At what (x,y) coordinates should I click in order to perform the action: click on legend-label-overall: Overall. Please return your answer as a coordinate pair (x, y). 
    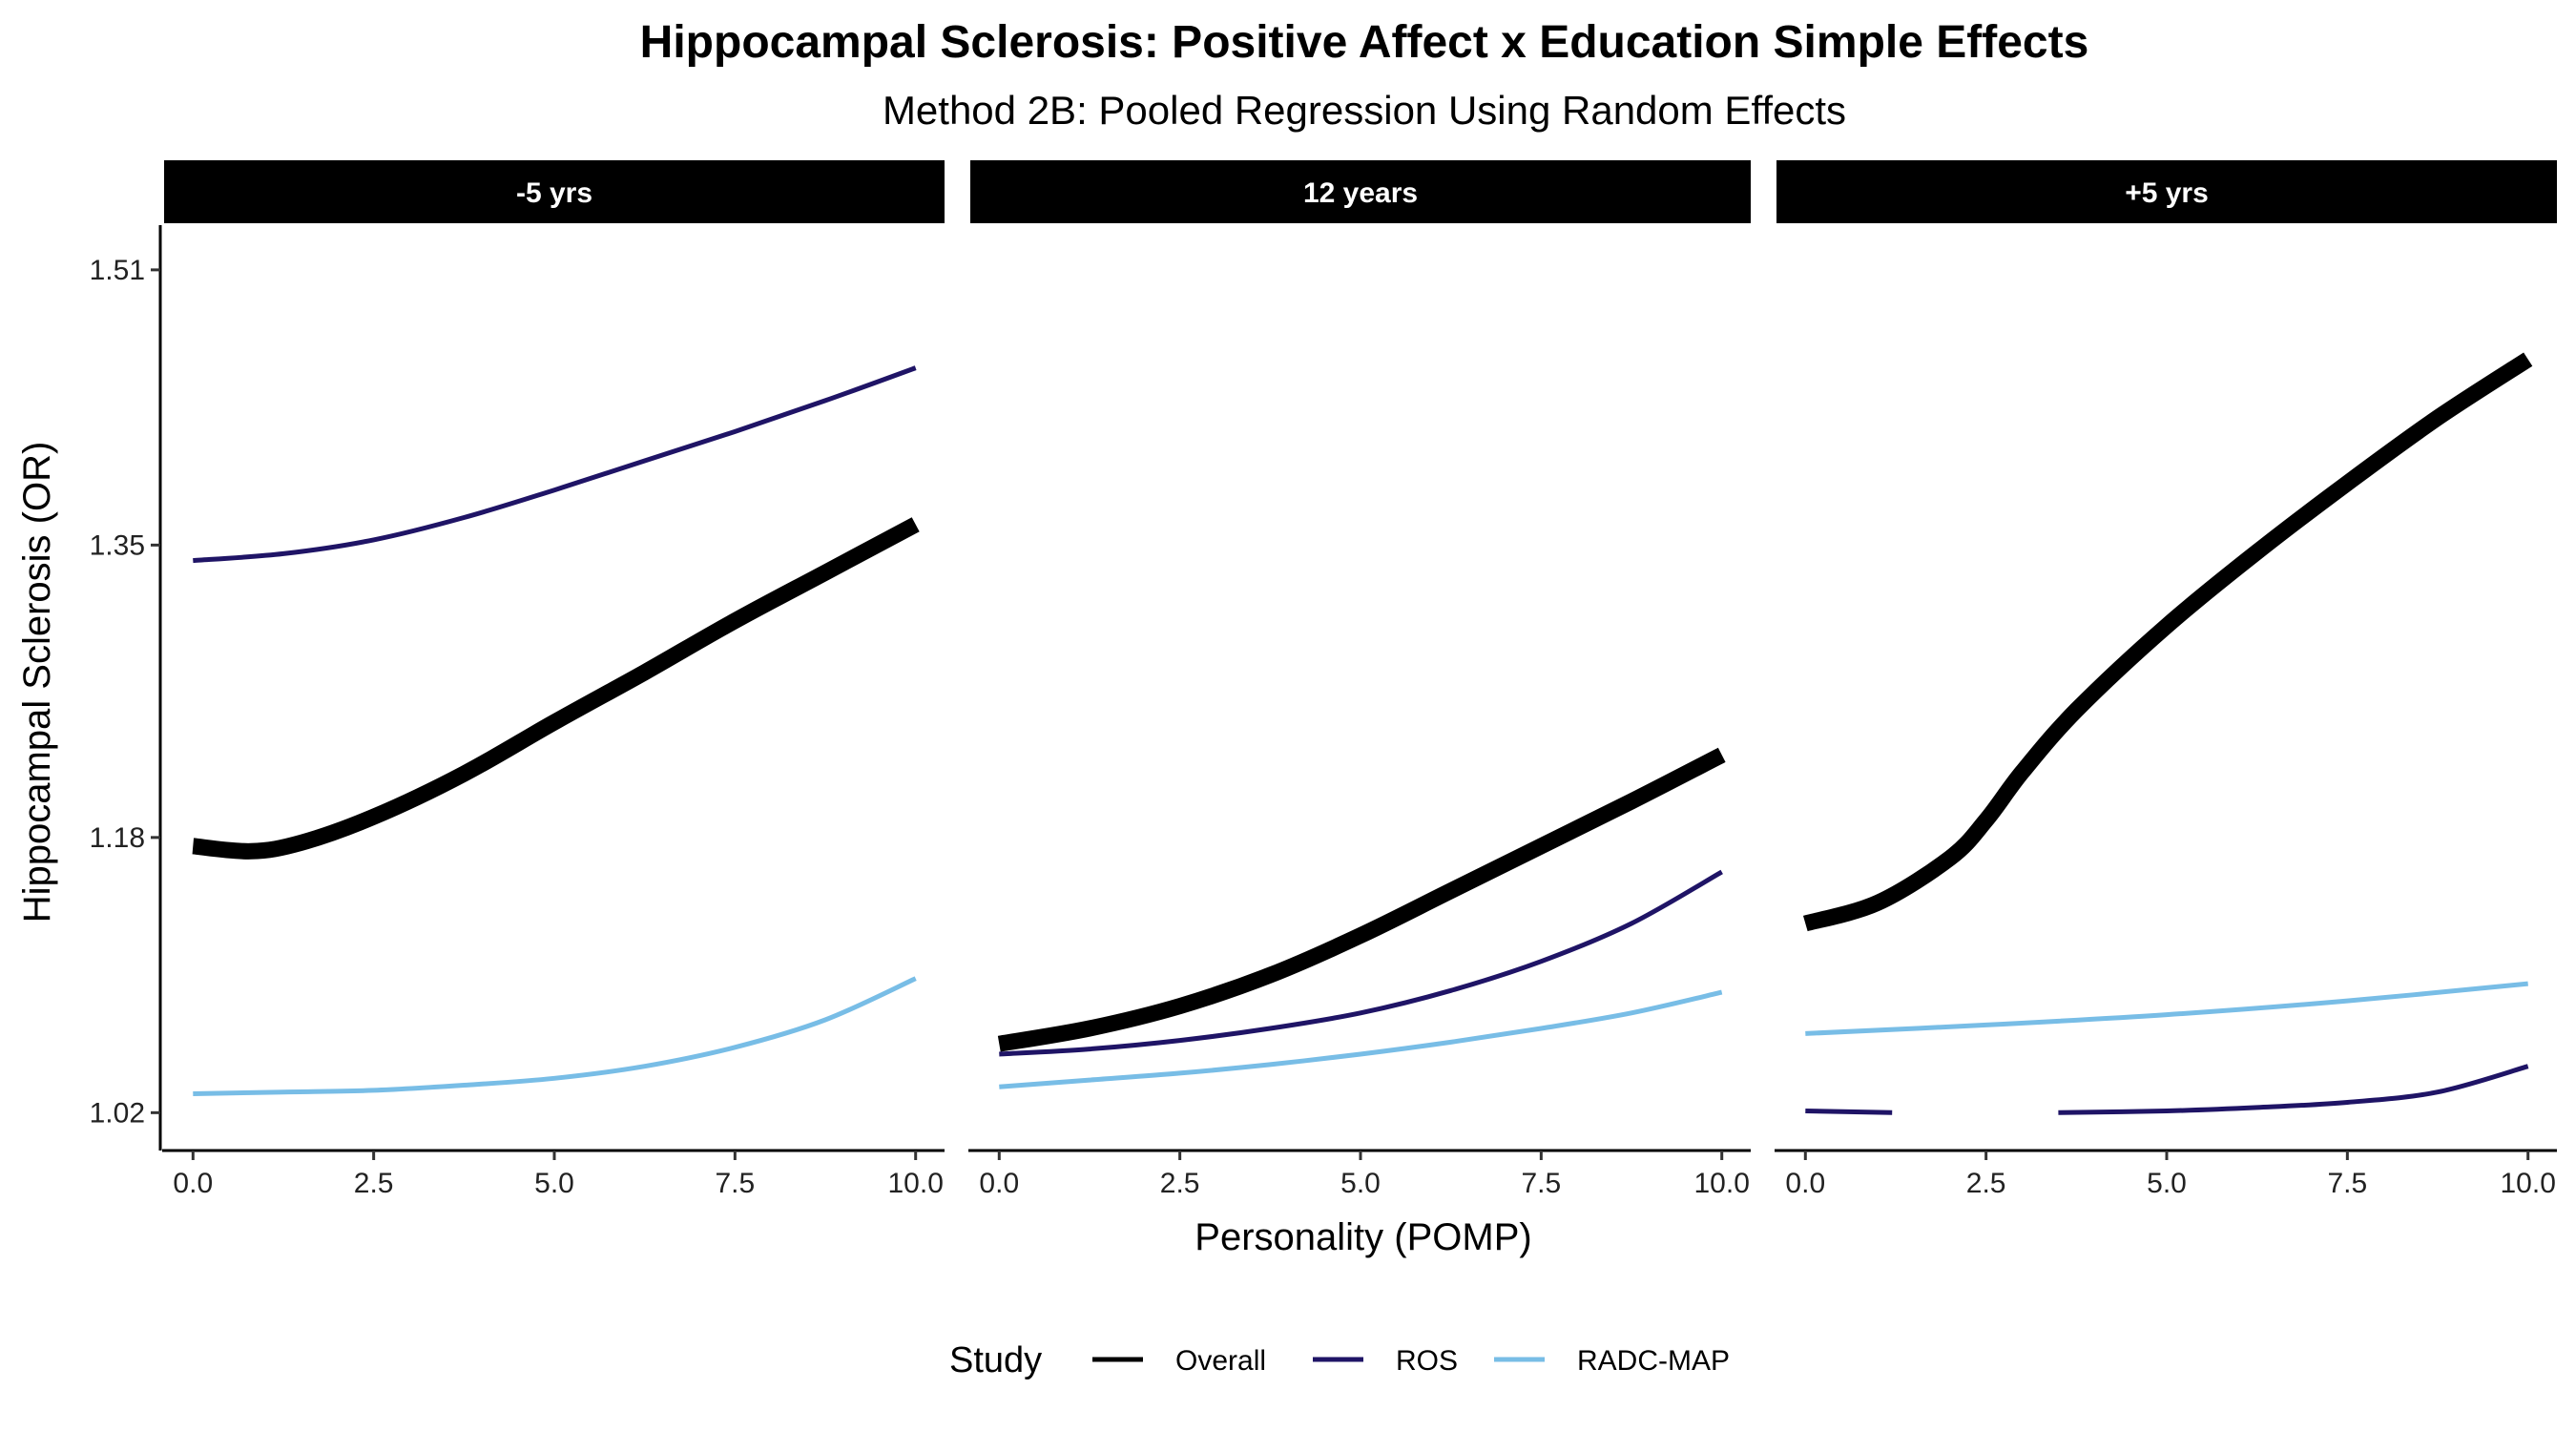
    Looking at the image, I should click on (1220, 1361).